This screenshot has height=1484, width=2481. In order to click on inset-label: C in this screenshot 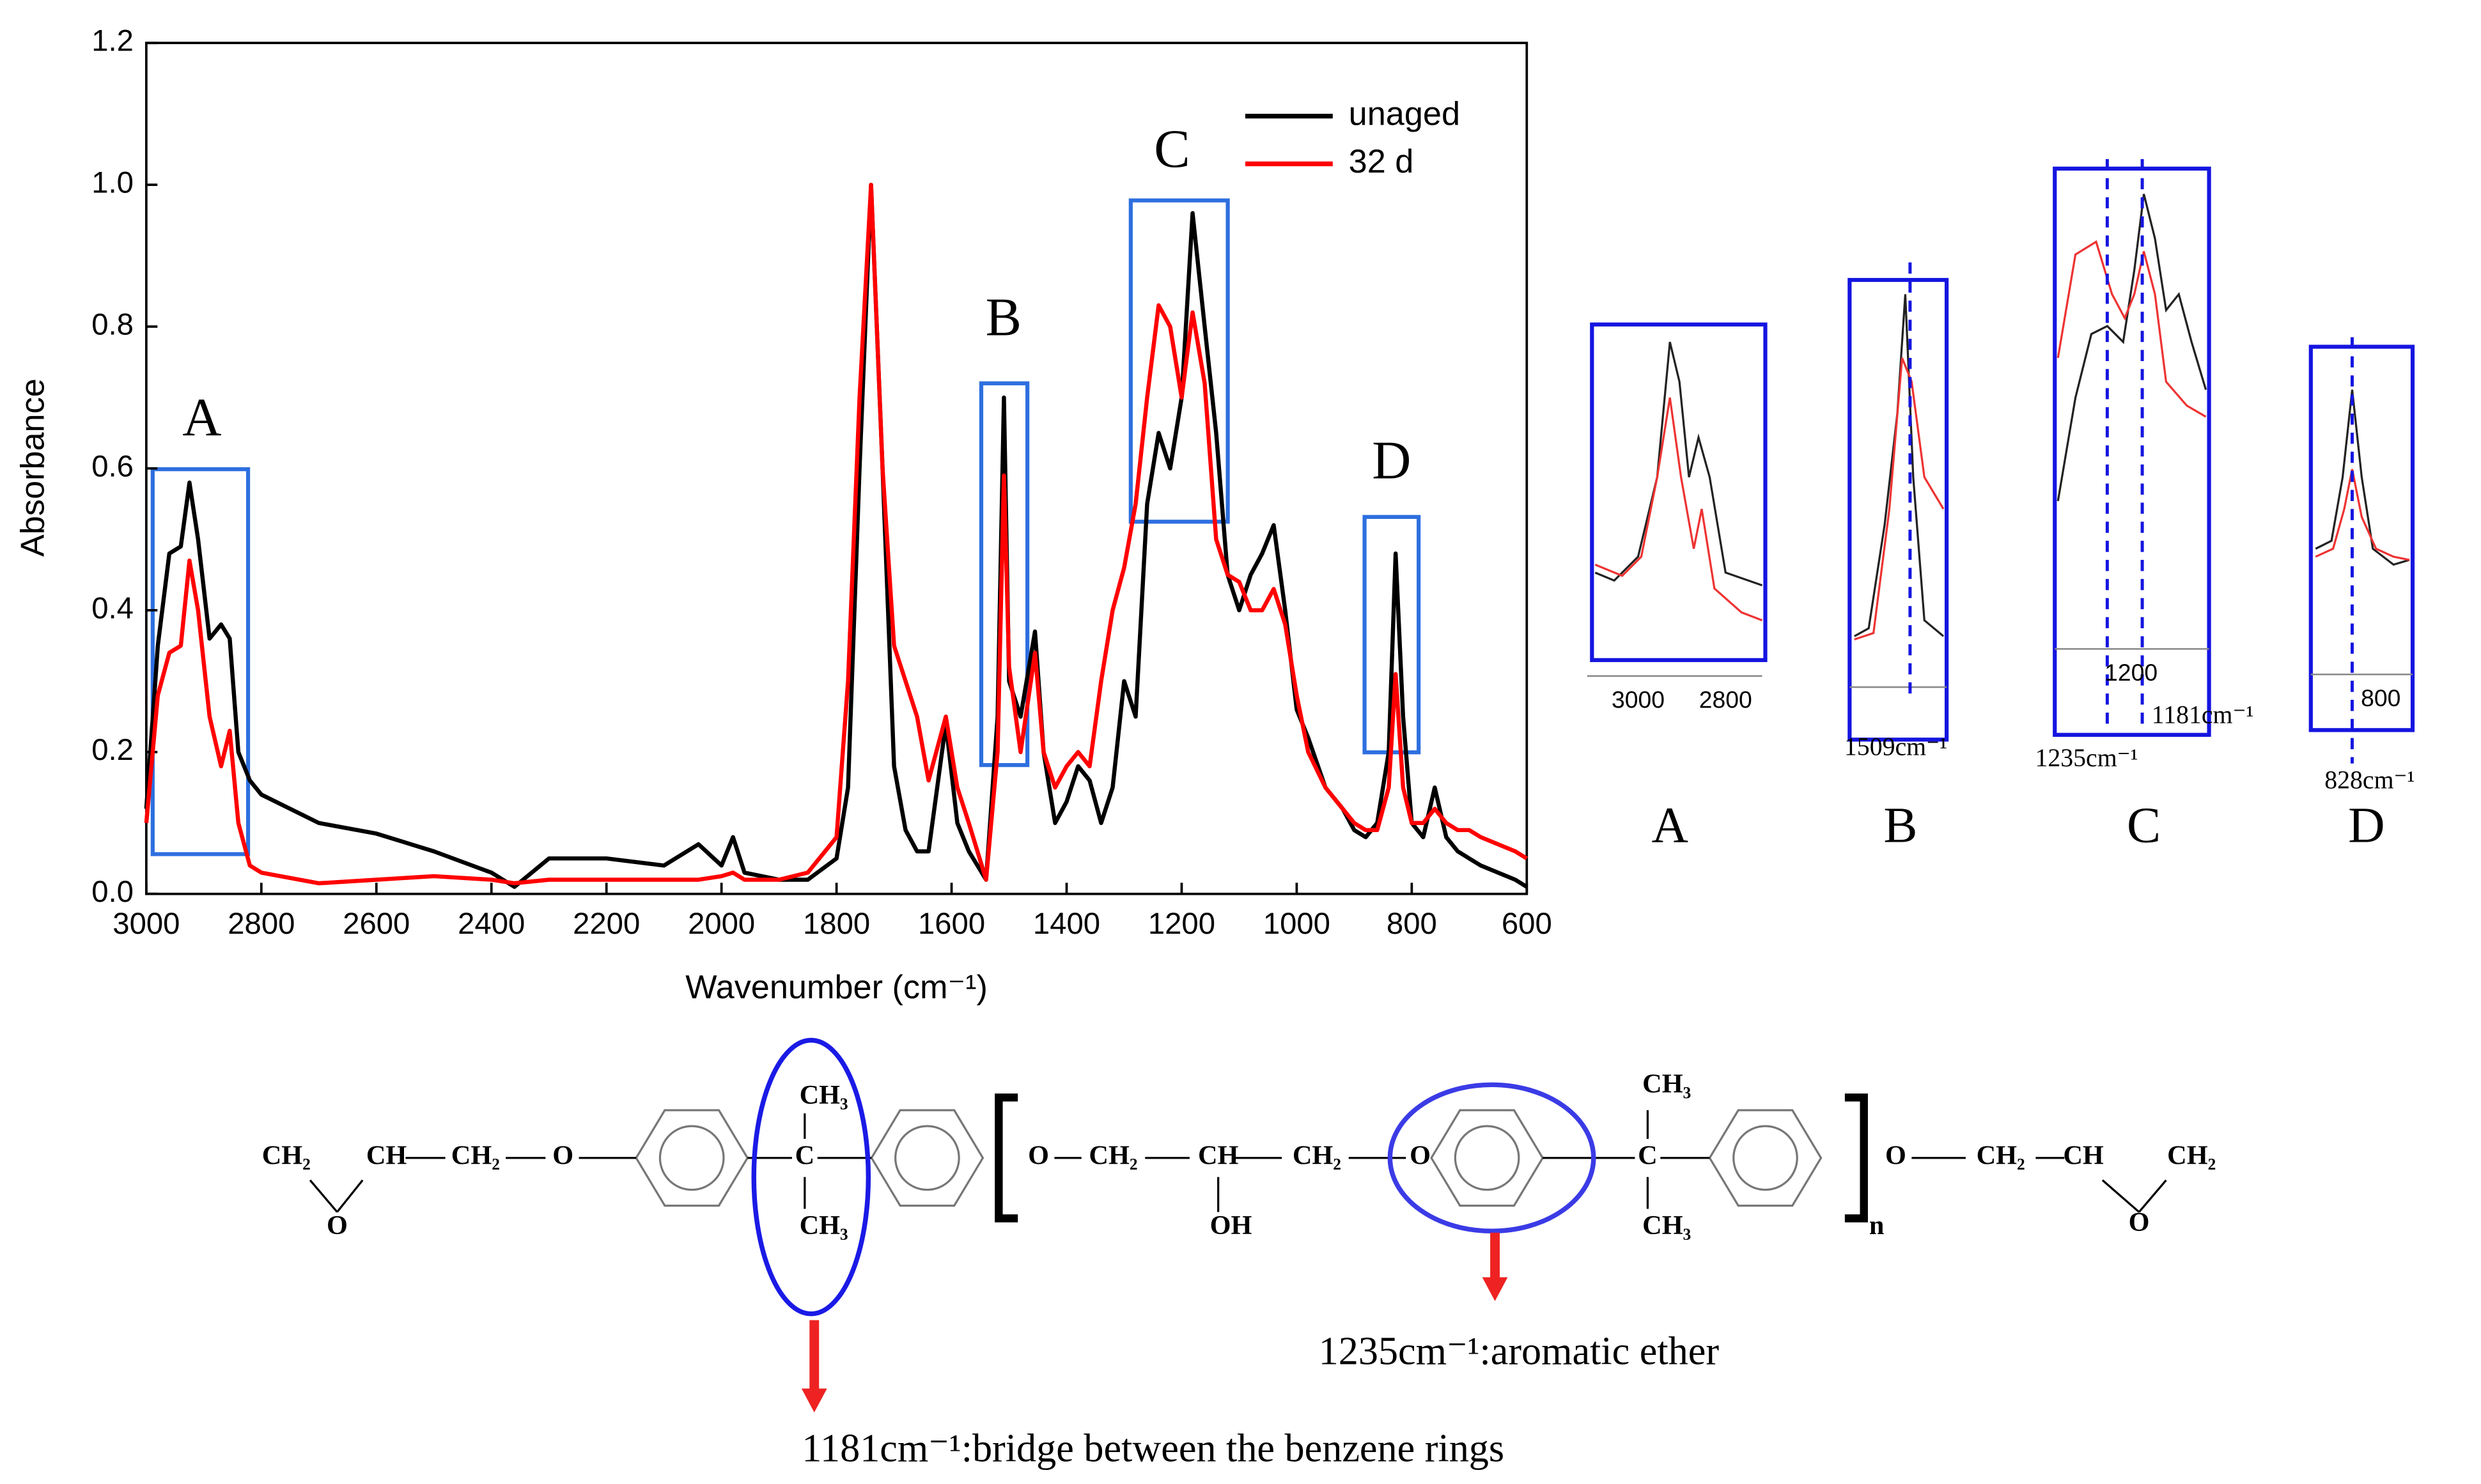, I will do `click(2144, 825)`.